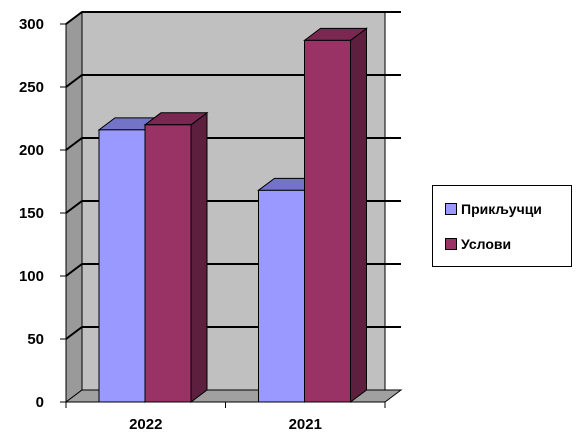  I want to click on y-tick-label-3: 150, so click(31, 213).